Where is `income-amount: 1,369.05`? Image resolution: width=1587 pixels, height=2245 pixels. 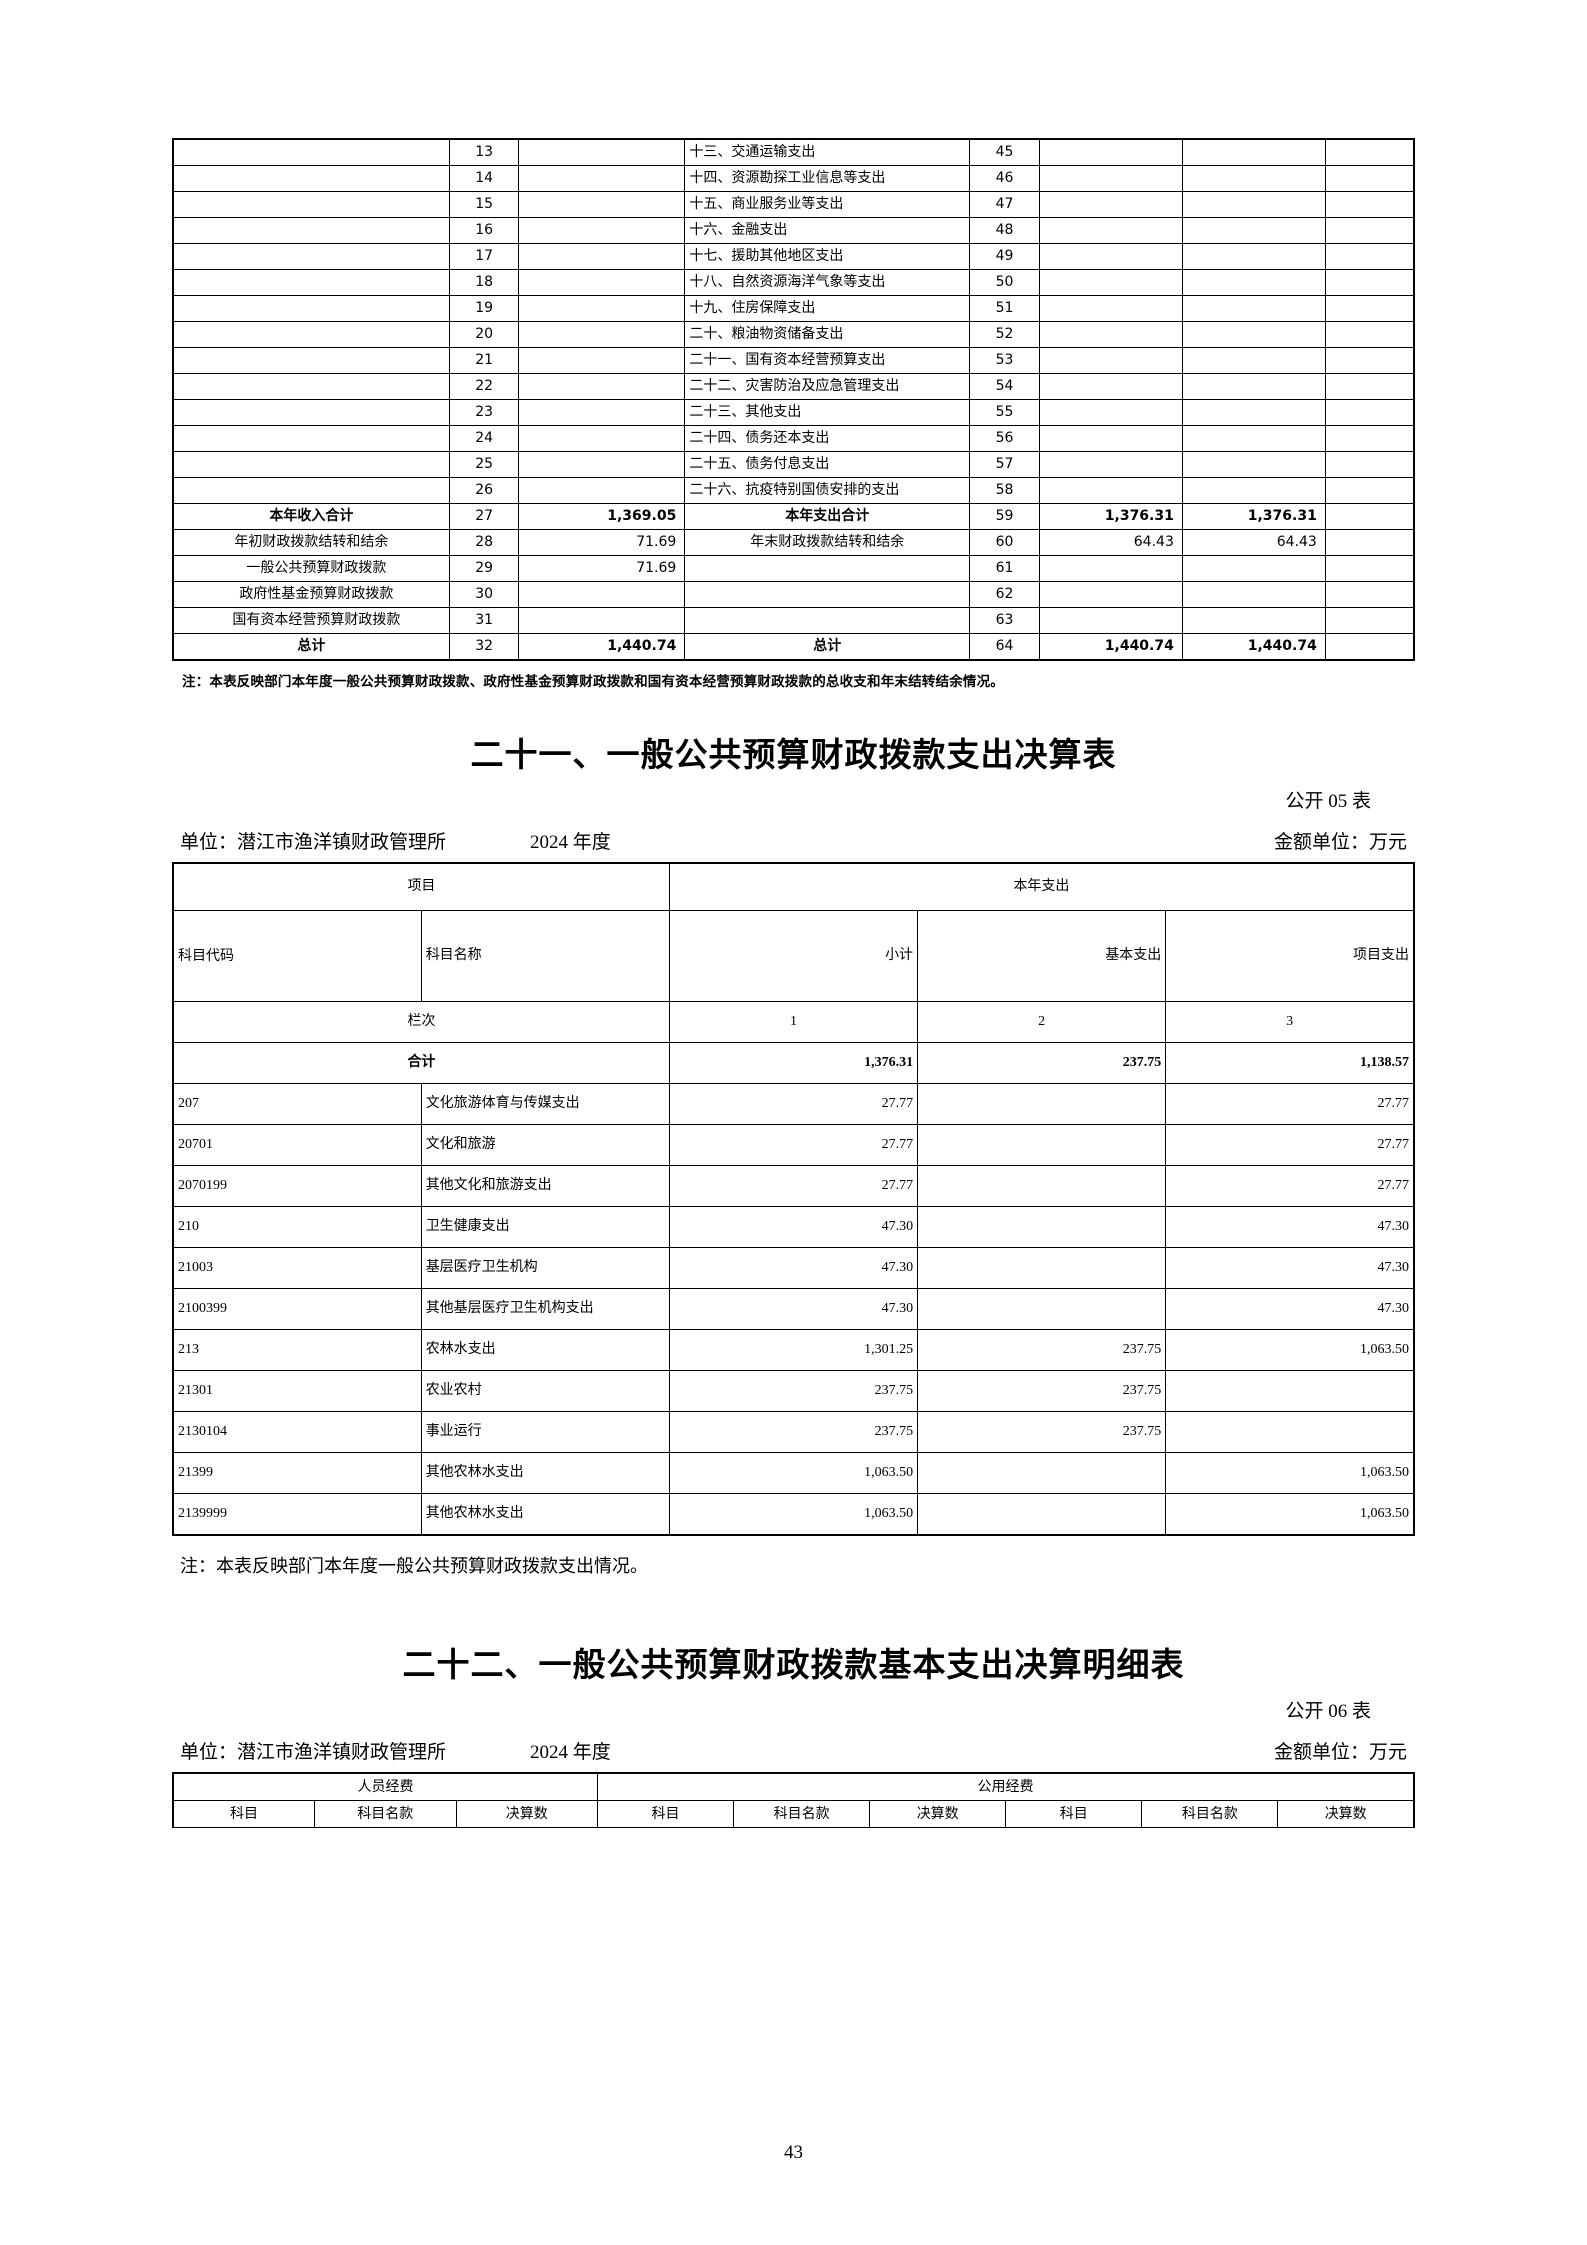 income-amount: 1,369.05 is located at coordinates (602, 516).